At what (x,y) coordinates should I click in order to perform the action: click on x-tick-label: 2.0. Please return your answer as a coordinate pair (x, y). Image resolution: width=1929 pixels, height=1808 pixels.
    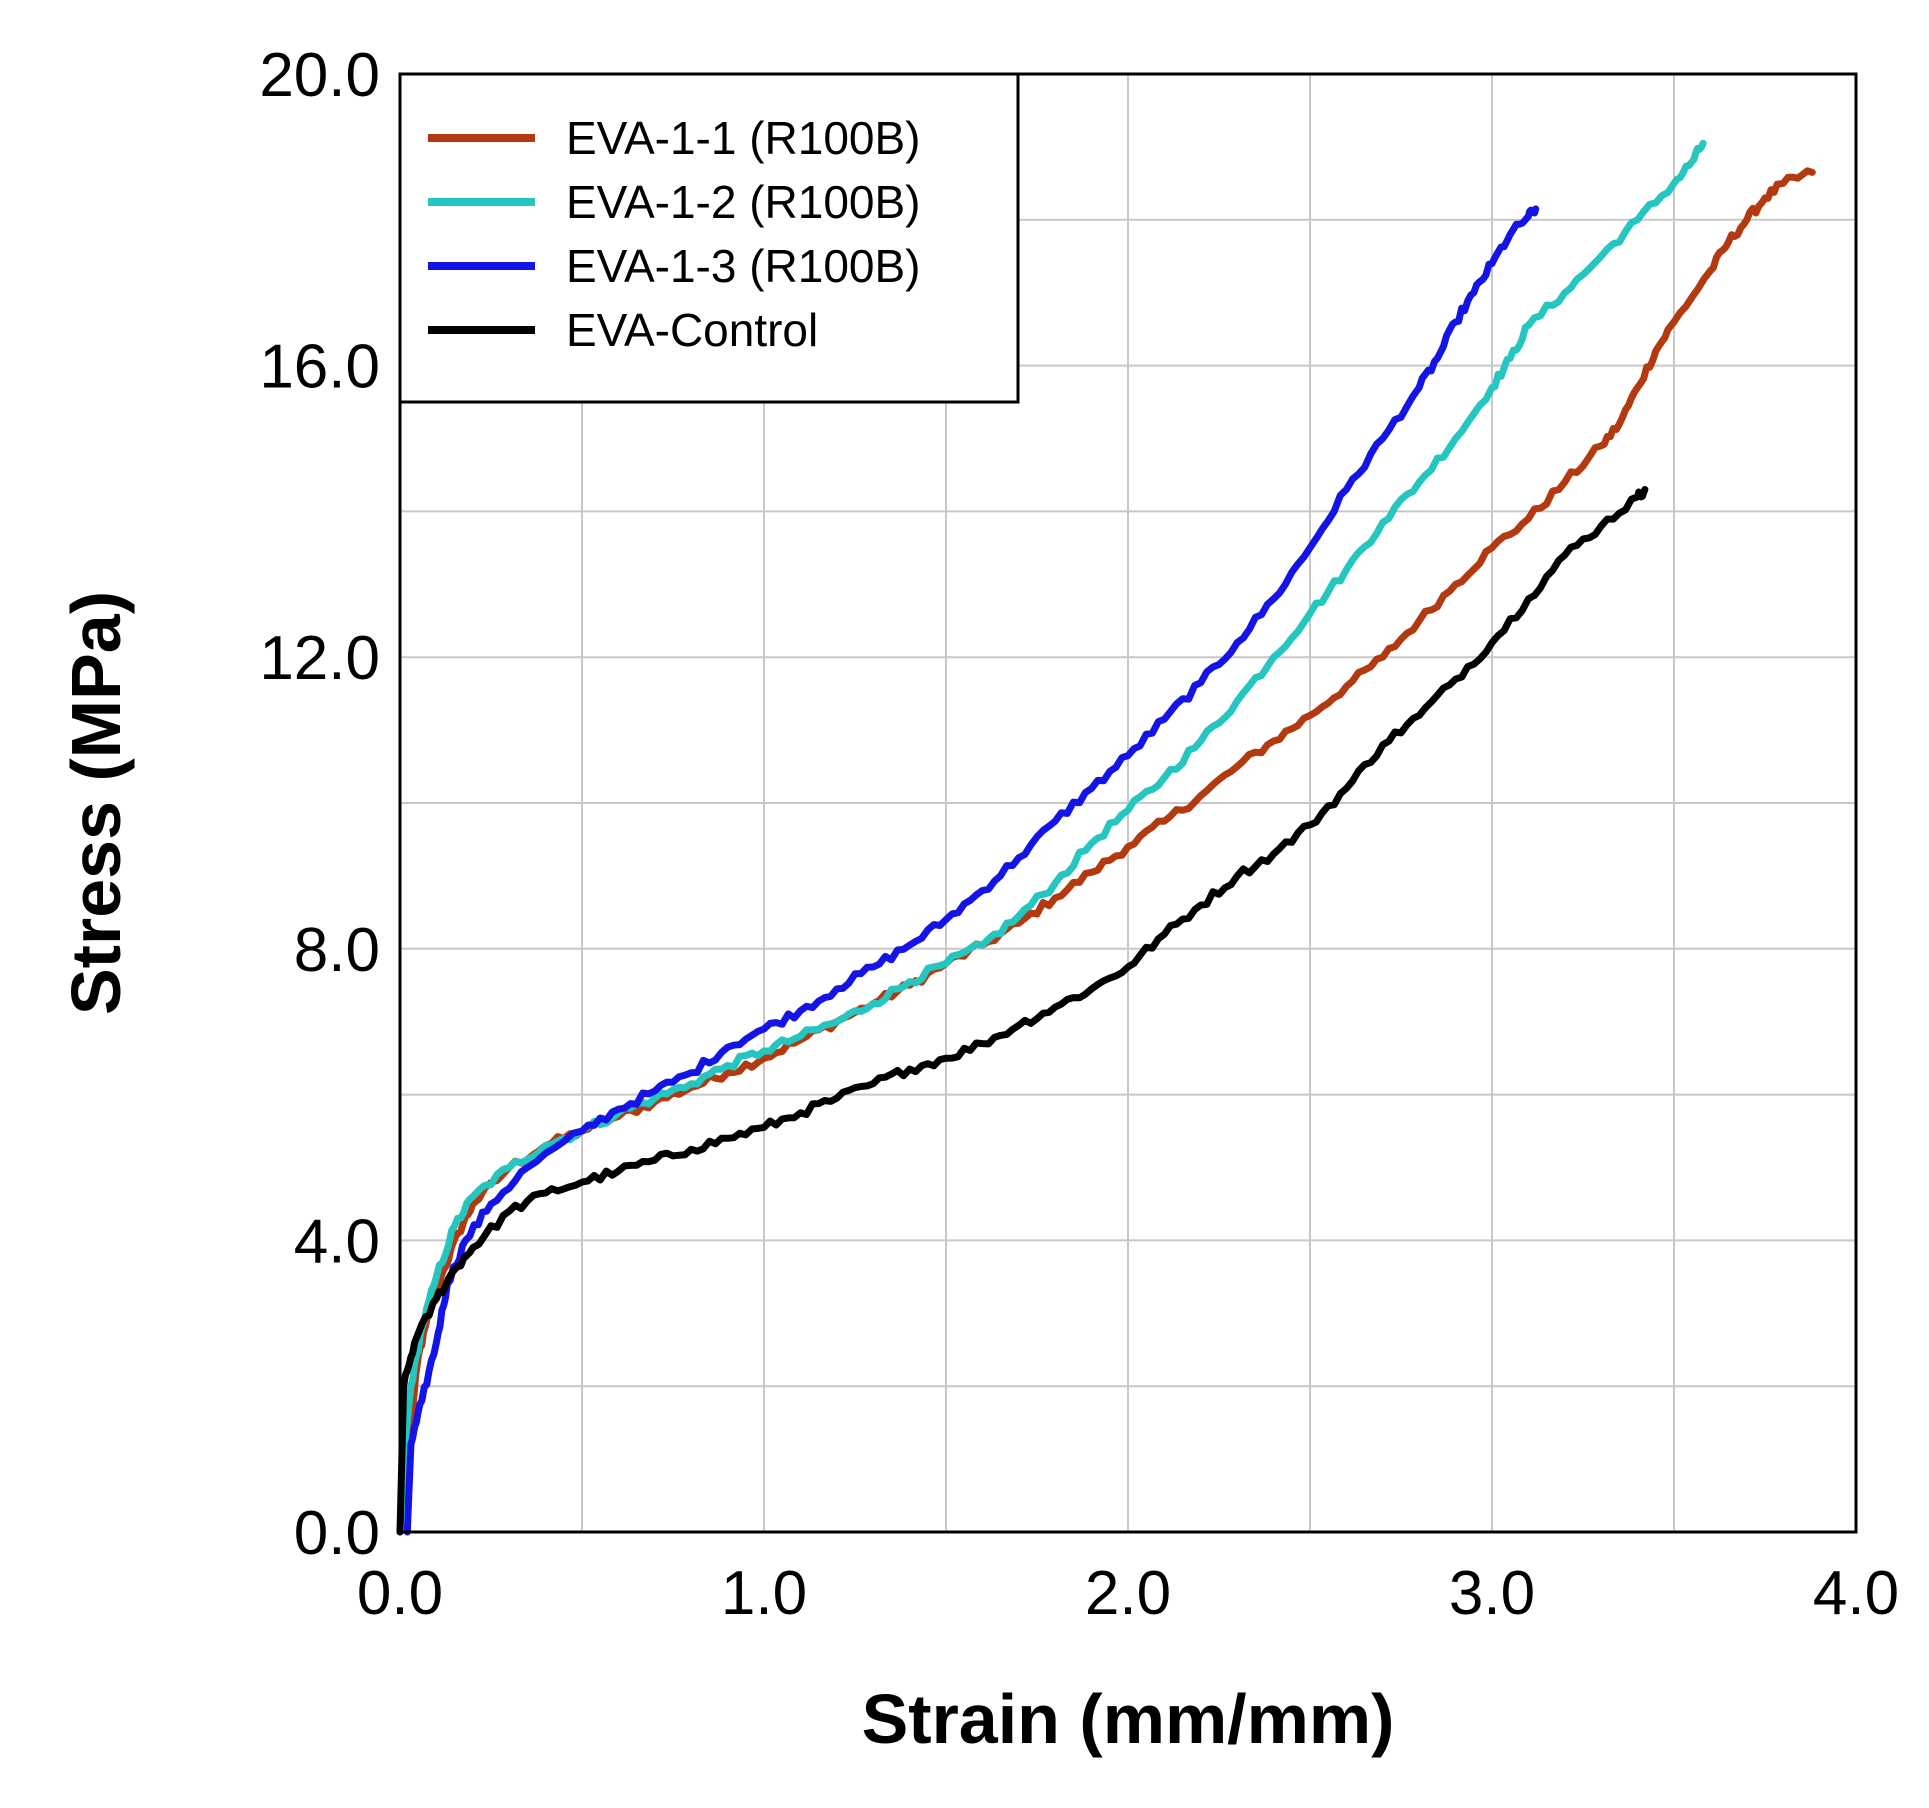
    Looking at the image, I should click on (1128, 1593).